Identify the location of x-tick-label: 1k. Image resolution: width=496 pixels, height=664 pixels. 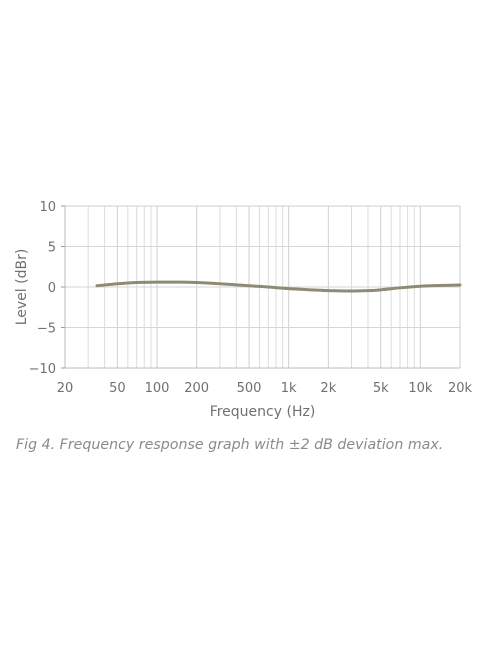
(289, 388).